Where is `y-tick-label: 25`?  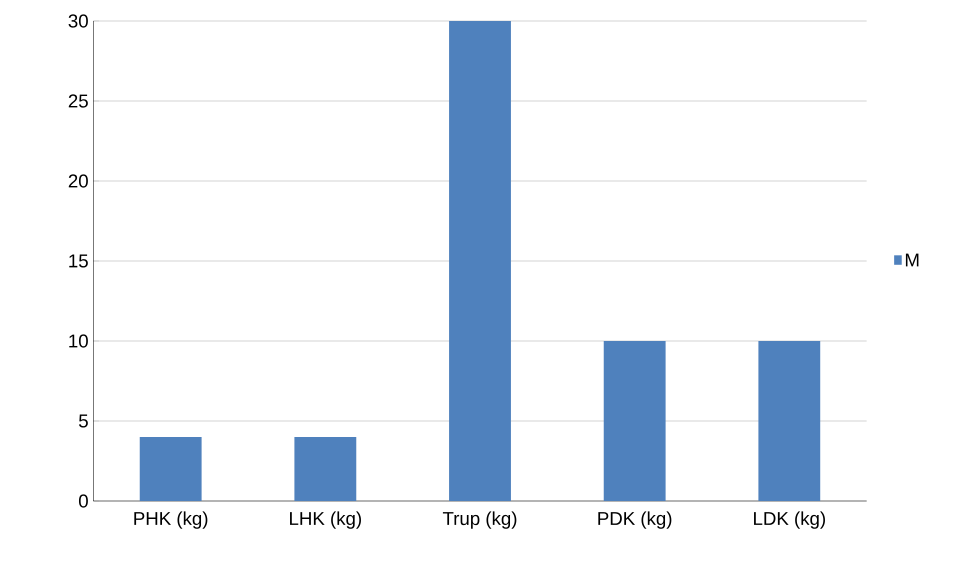
y-tick-label: 25 is located at coordinates (78, 101).